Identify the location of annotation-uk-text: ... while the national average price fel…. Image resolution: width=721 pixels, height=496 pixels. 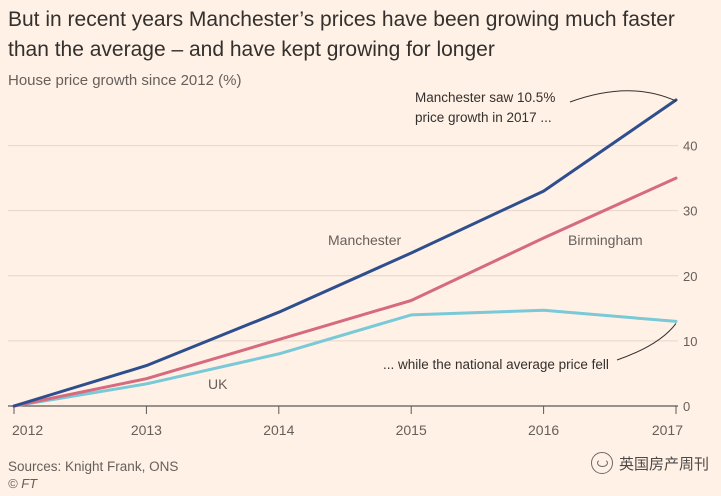
(496, 364).